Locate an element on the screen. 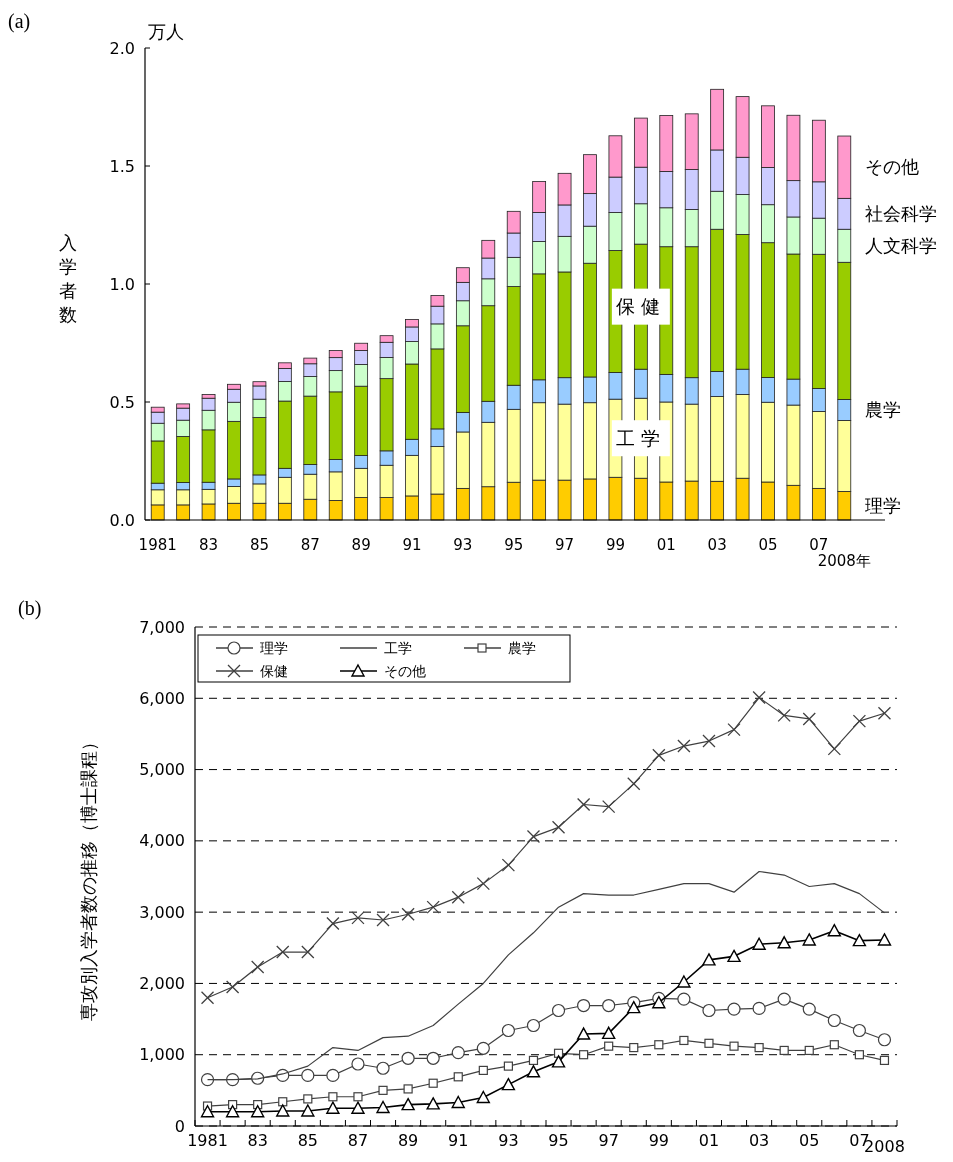  text: 万人 is located at coordinates (166, 31).